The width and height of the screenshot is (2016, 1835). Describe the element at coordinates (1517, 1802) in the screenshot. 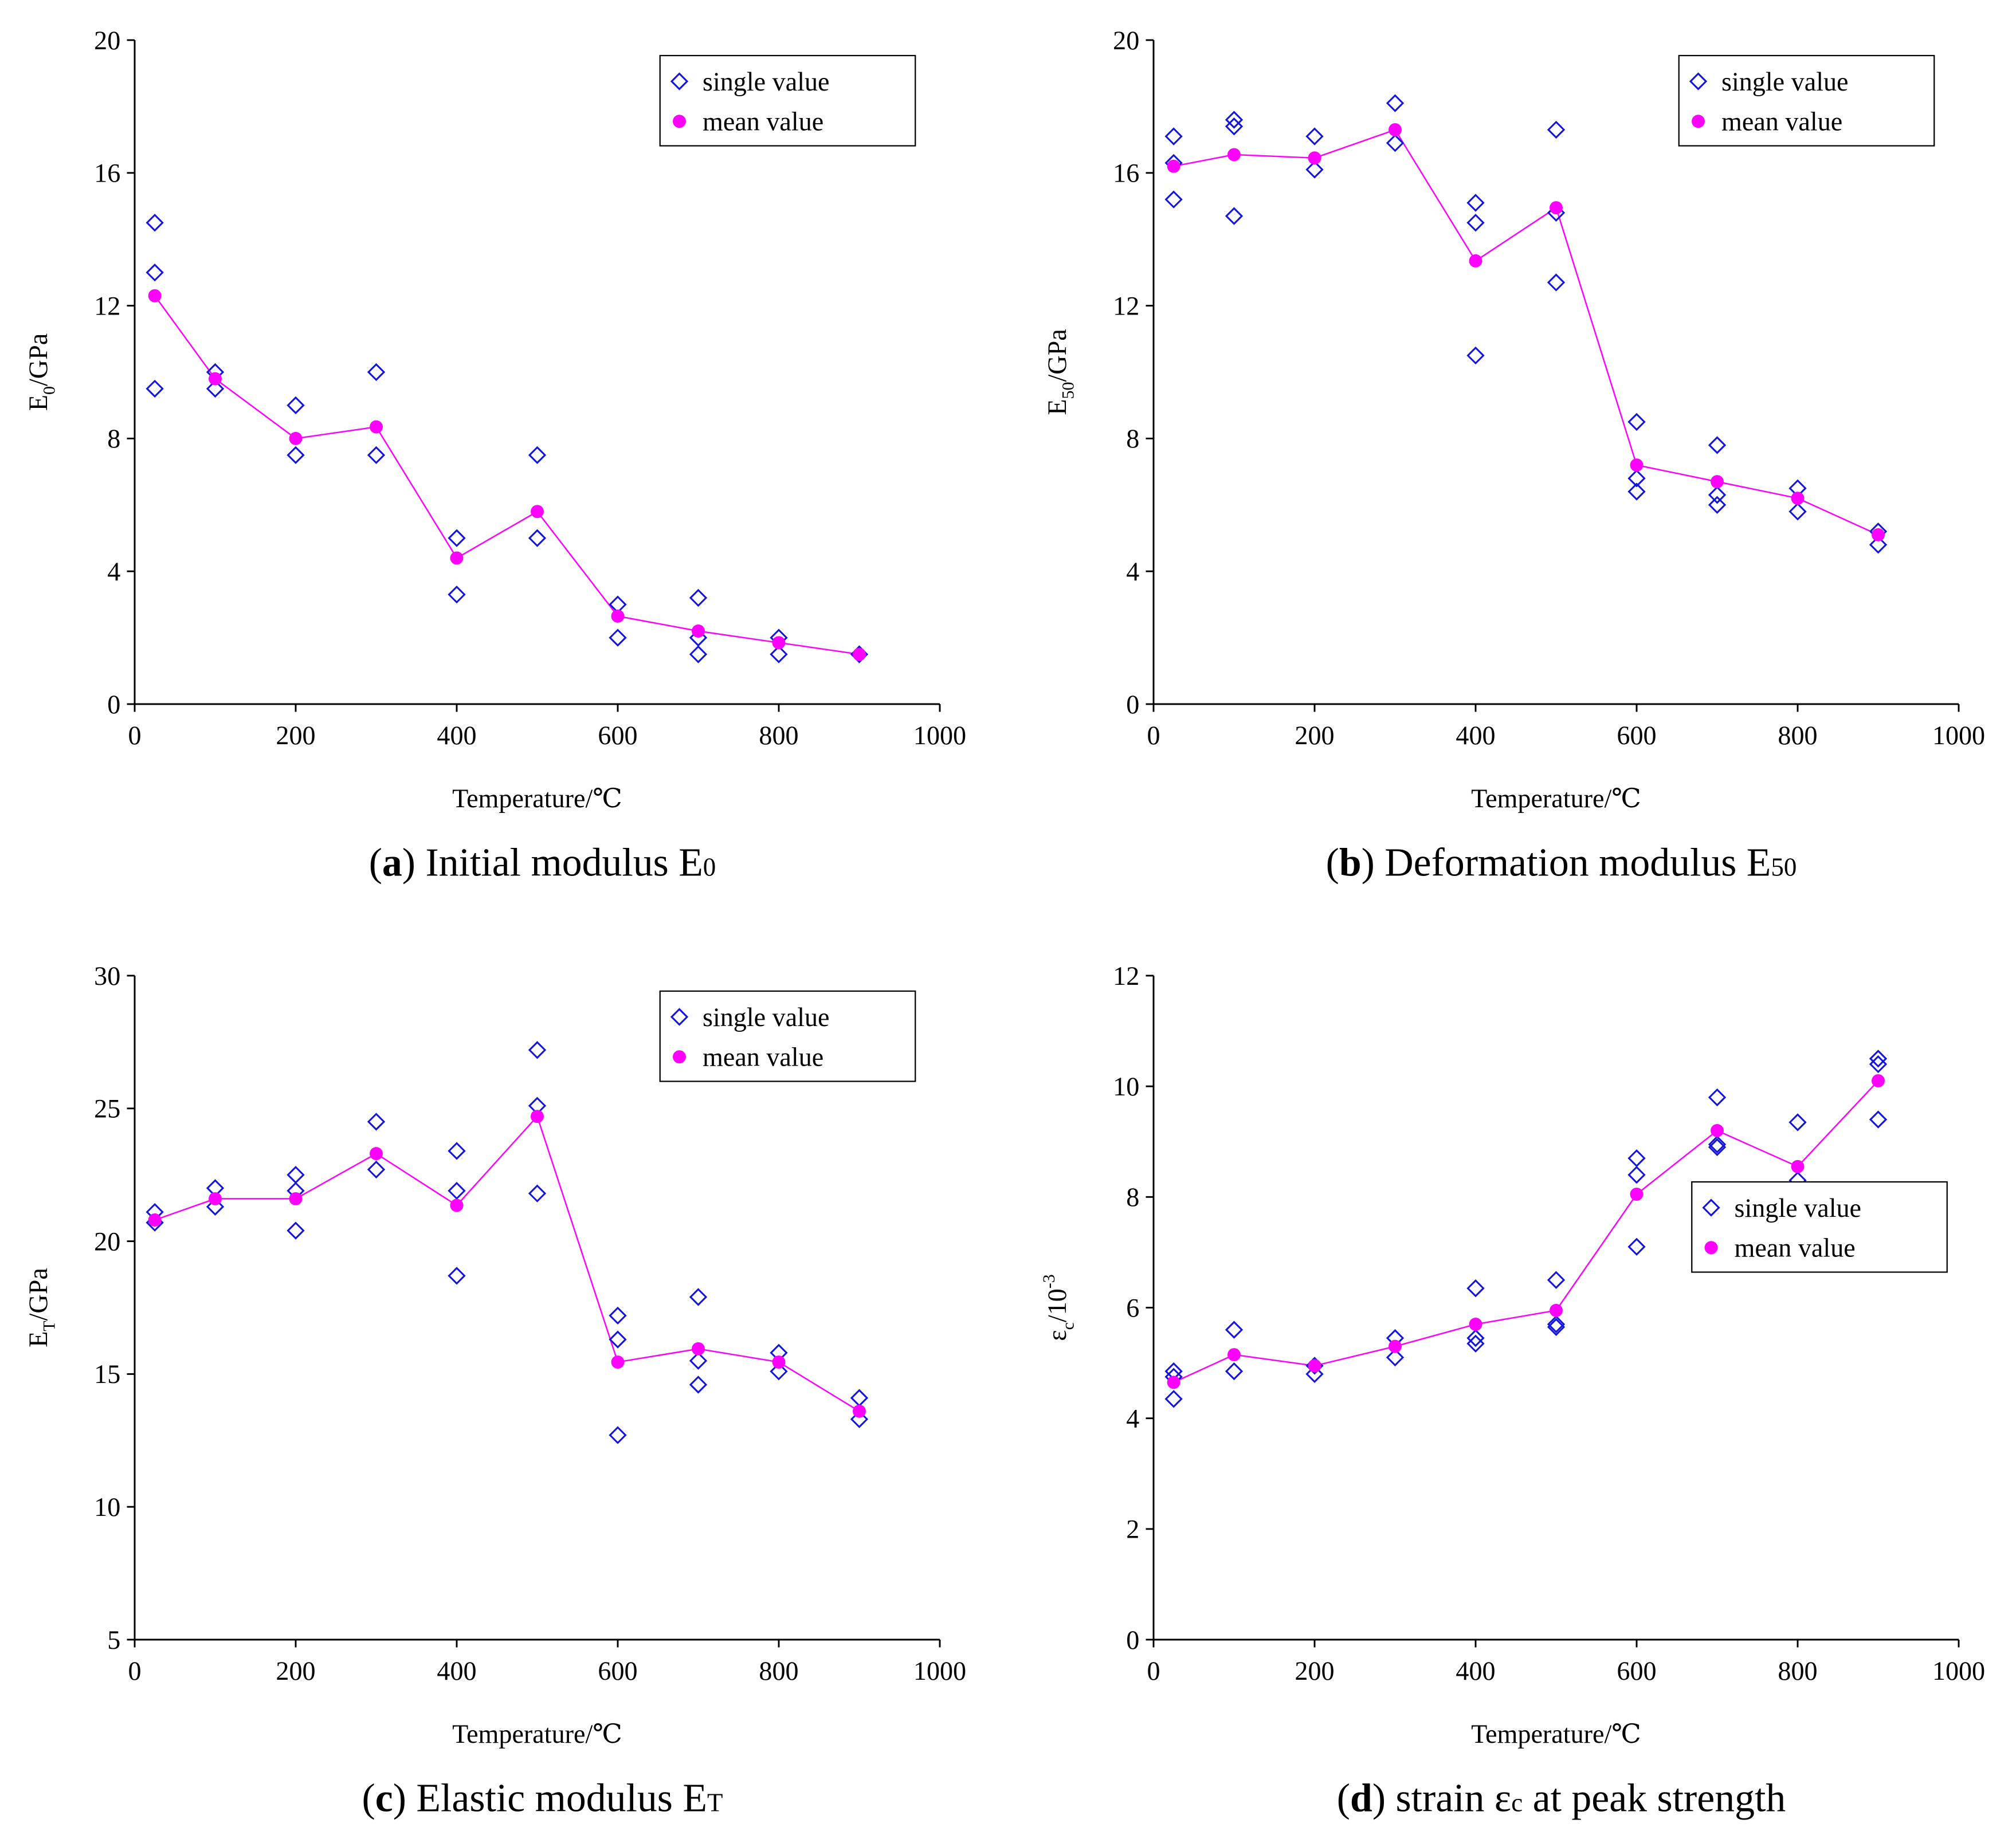

I see `caption-sub: c` at that location.